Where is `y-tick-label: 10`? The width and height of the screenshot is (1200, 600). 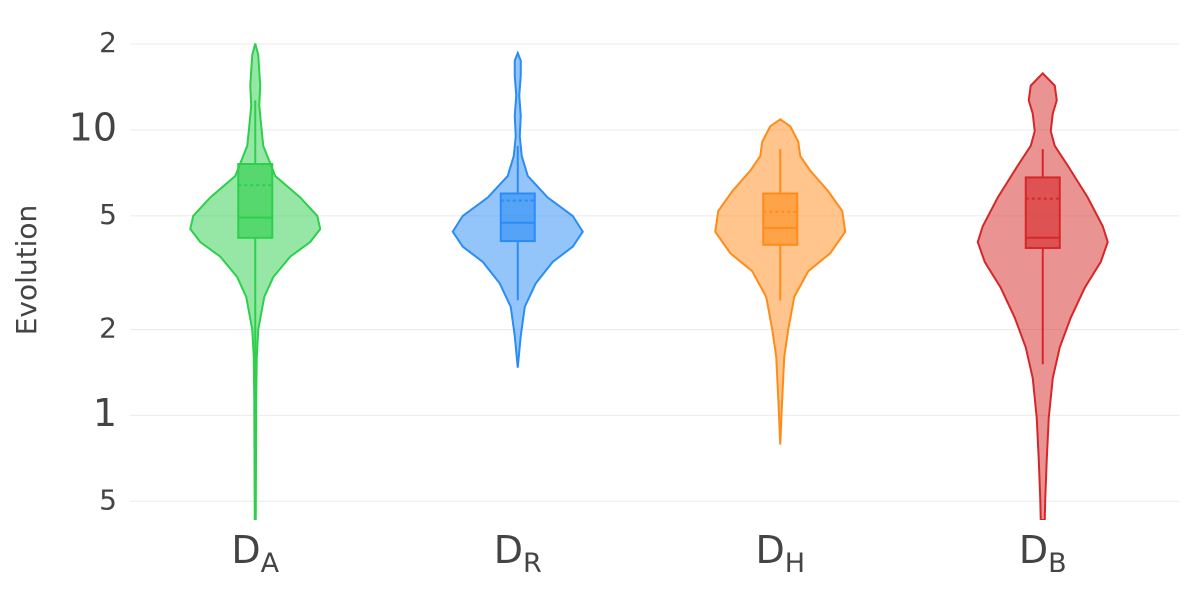
y-tick-label: 10 is located at coordinates (93, 127).